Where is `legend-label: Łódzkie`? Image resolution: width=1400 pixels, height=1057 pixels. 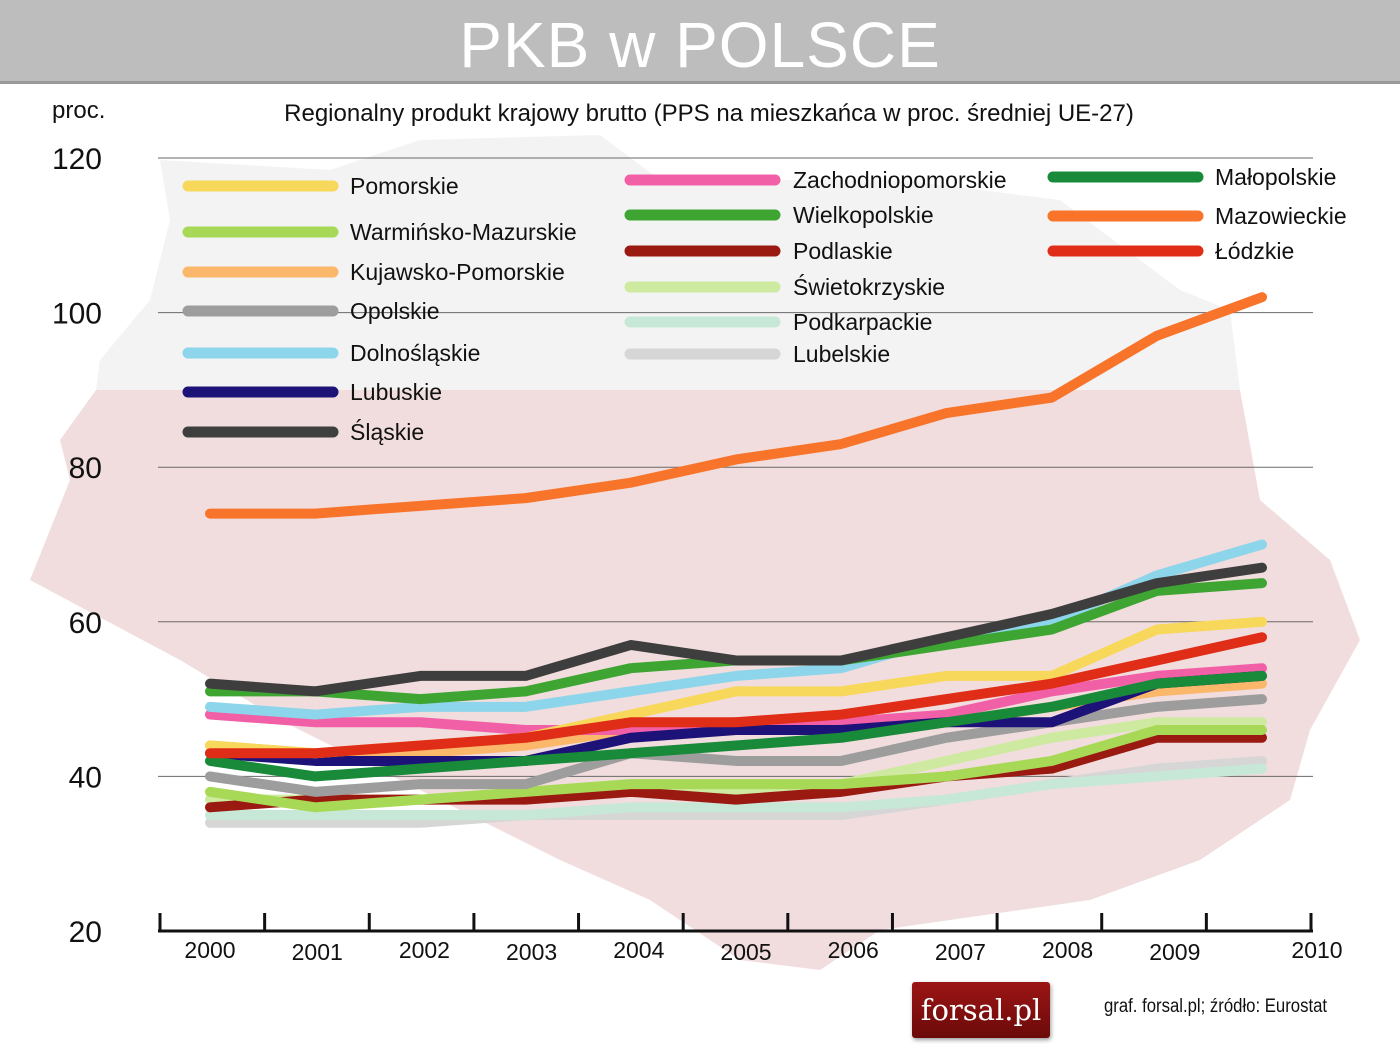 legend-label: Łódzkie is located at coordinates (1254, 251).